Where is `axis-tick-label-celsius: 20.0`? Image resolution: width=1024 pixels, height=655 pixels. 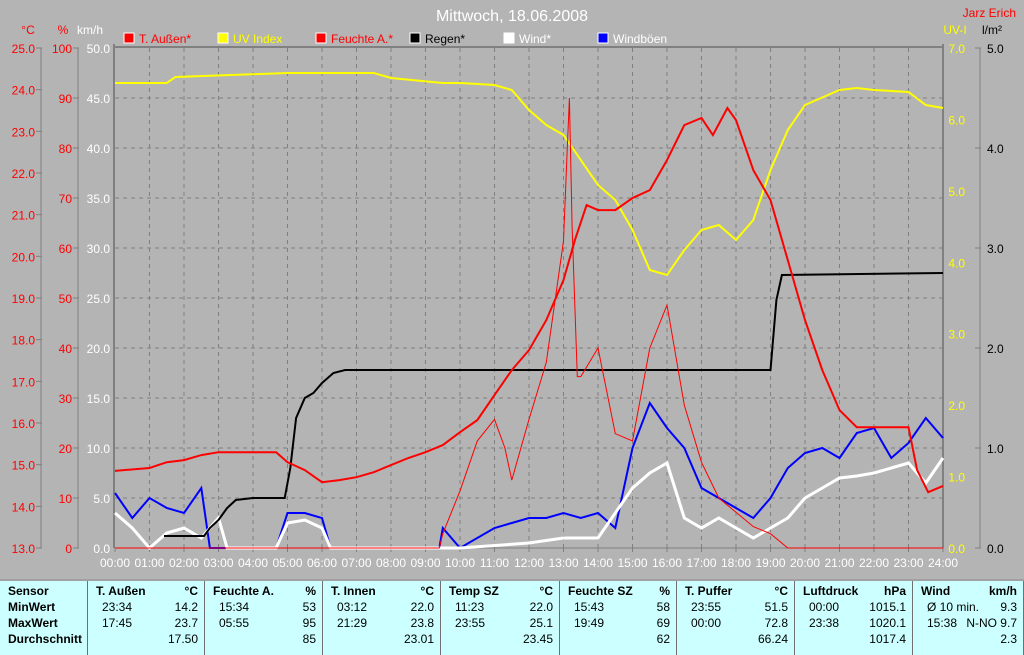 axis-tick-label-celsius: 20.0 is located at coordinates (24, 257).